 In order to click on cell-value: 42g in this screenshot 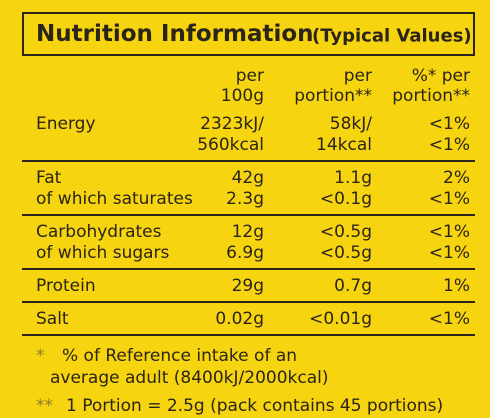, I will do `click(247, 178)`.